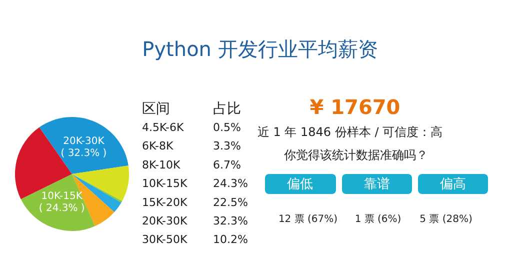 The width and height of the screenshot is (519, 270). Describe the element at coordinates (165, 221) in the screenshot. I see `text: 20K-30K` at that location.